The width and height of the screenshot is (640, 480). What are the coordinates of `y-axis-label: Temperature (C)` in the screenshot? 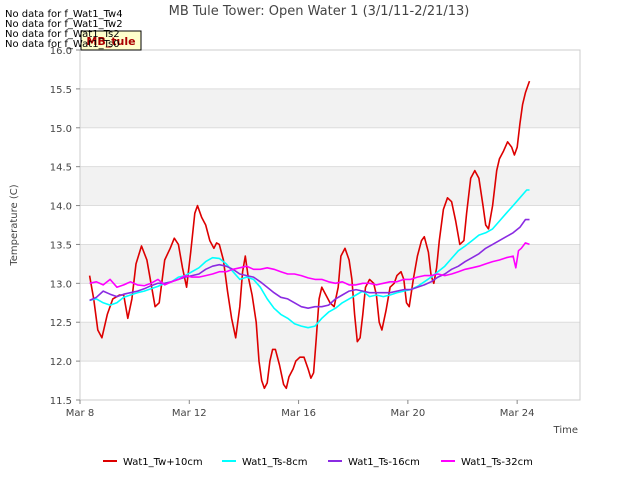 It's located at (14, 225).